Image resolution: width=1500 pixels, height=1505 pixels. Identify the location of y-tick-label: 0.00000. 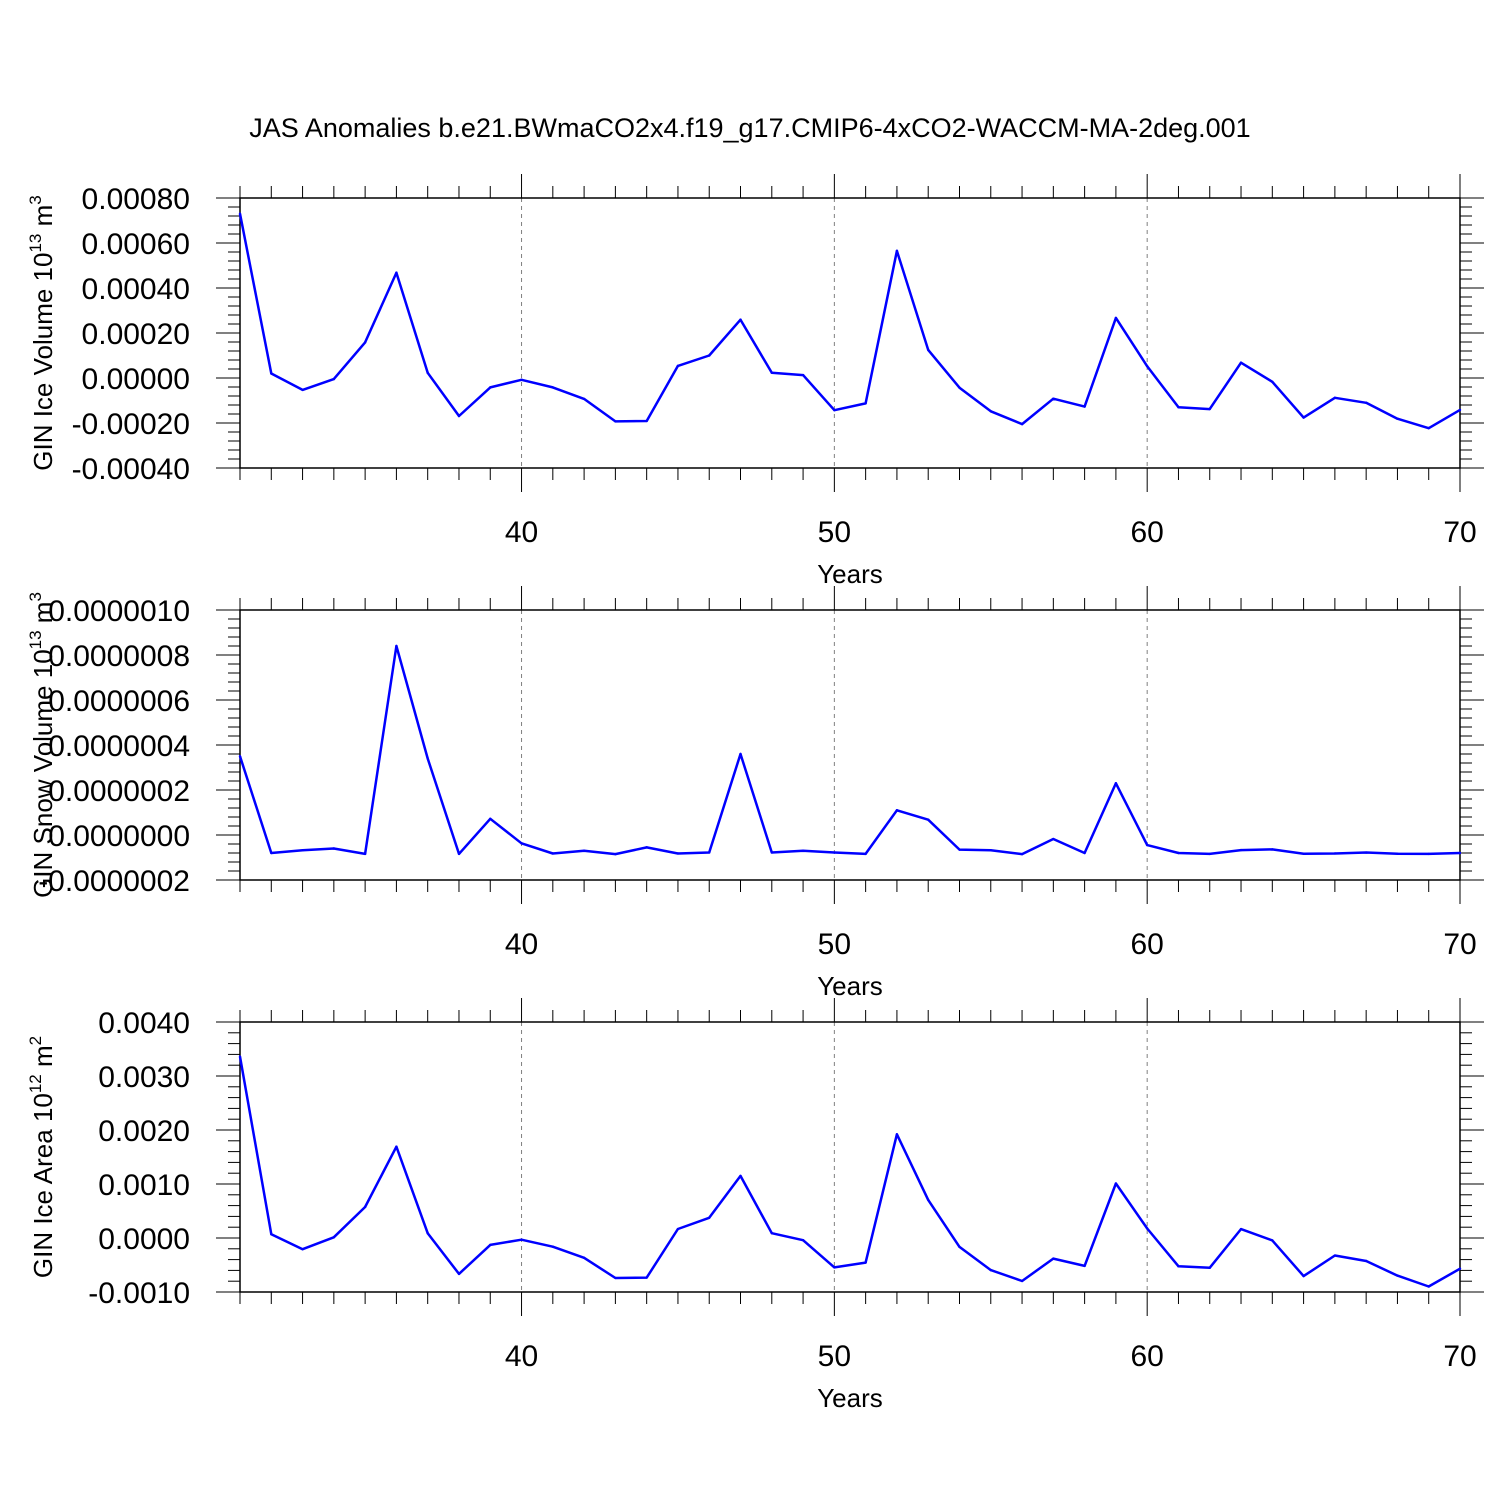
(136, 379).